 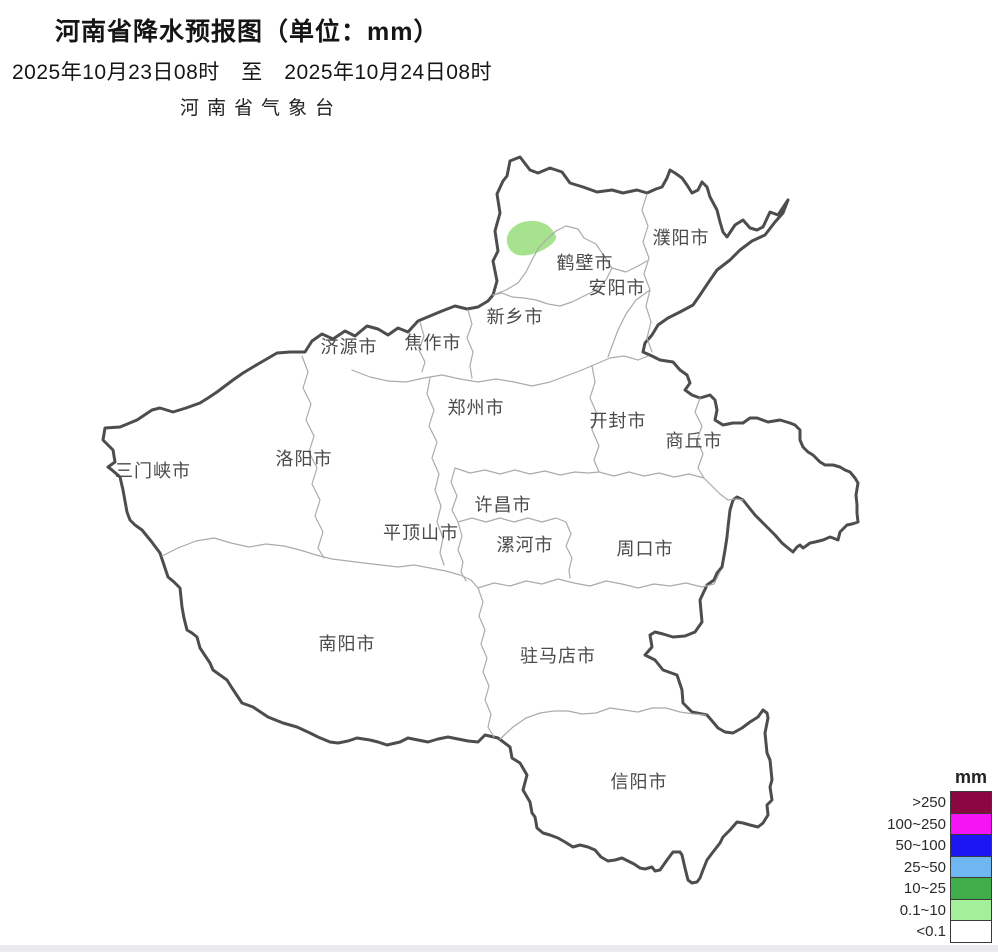 I want to click on legend-row: 25~50, so click(x=933, y=866).